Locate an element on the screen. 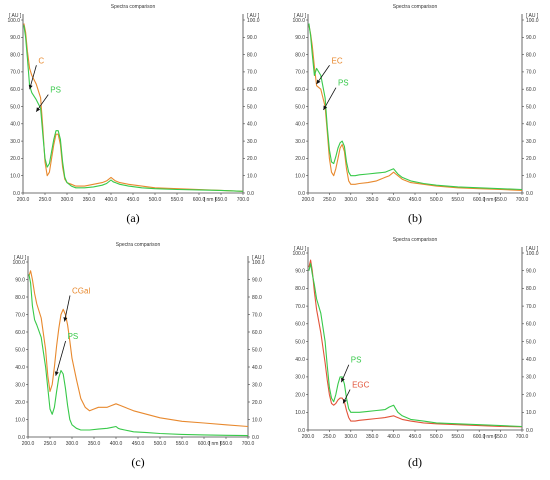 This screenshot has height=480, width=550. x-tick-label: 700.0 is located at coordinates (522, 437).